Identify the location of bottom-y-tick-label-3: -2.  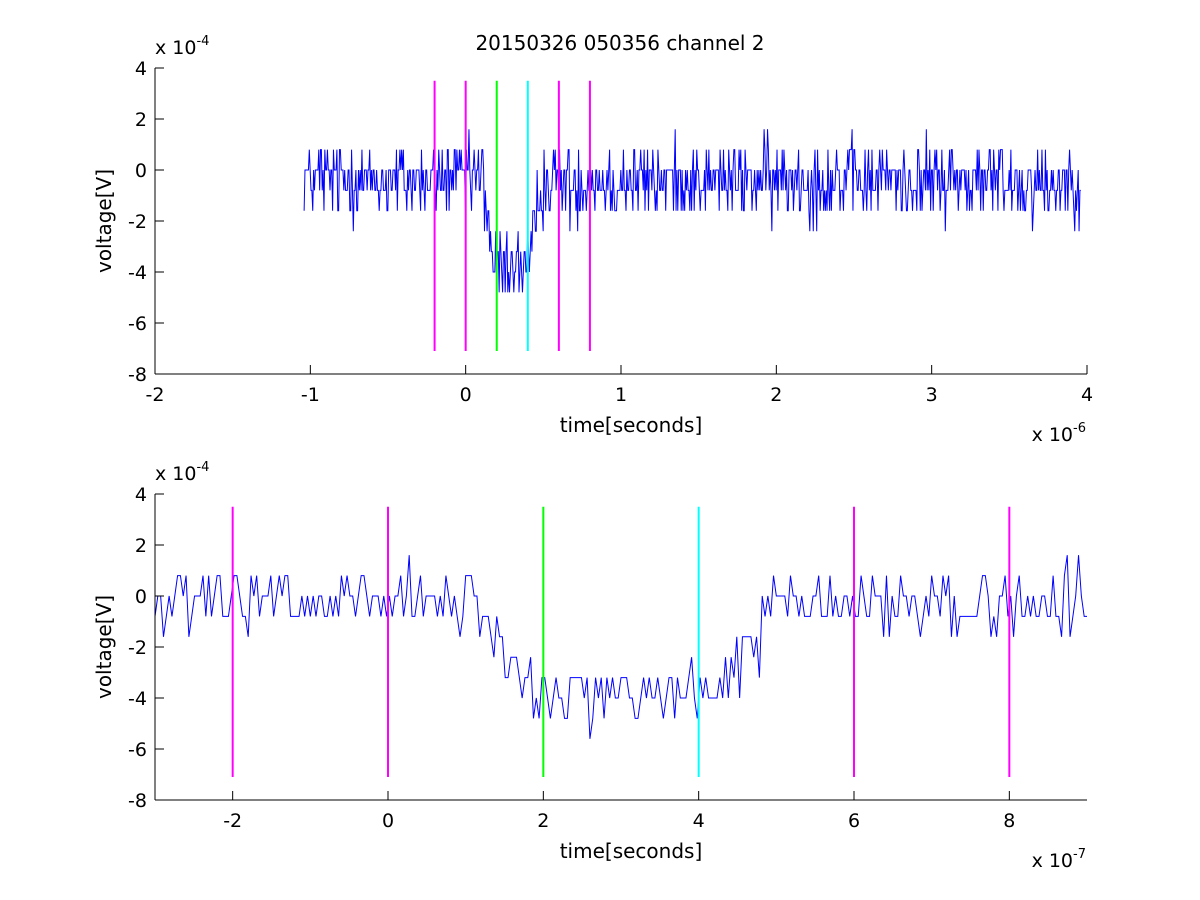
(137, 648).